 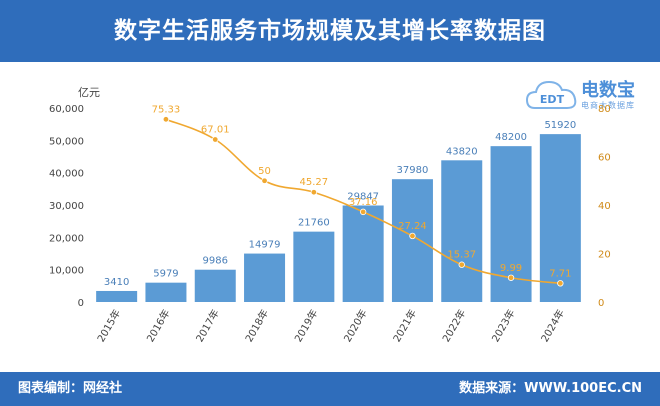 What do you see at coordinates (165, 274) in the screenshot?
I see `bar-value-label: 5979` at bounding box center [165, 274].